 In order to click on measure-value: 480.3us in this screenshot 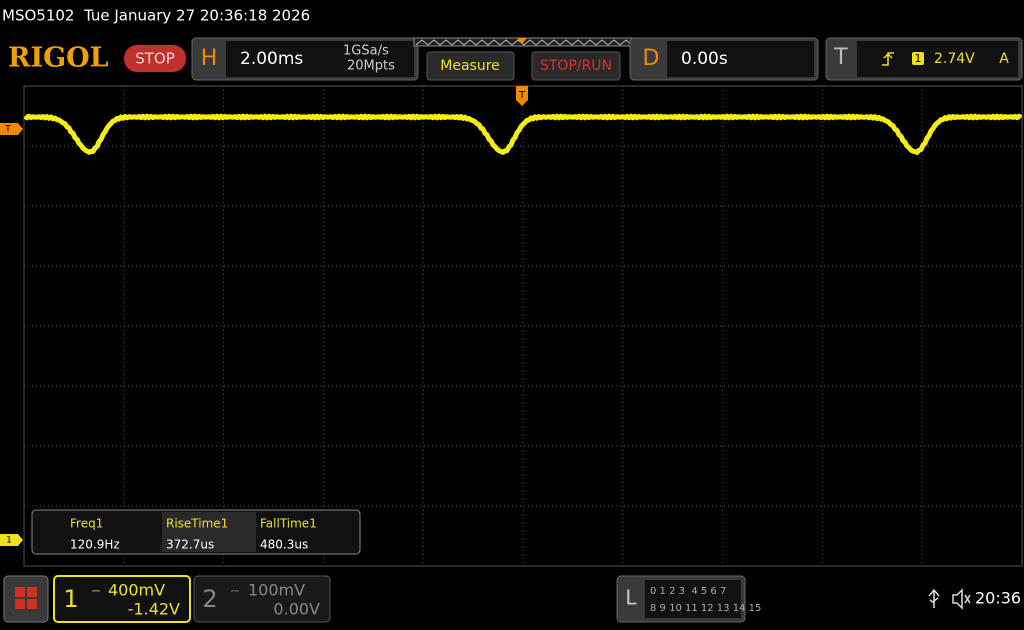, I will do `click(284, 545)`.